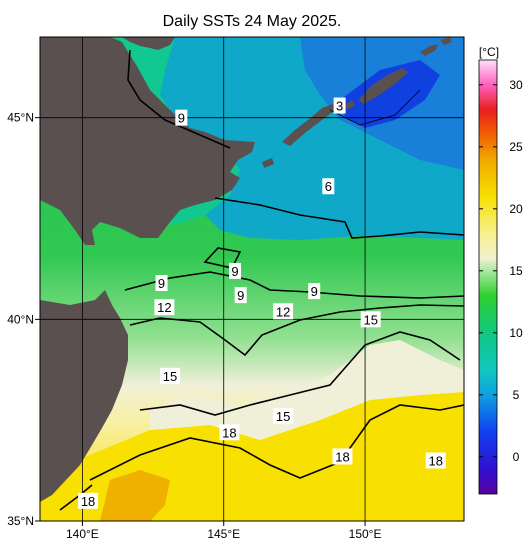  I want to click on colorbar-tick-label: 25, so click(516, 147).